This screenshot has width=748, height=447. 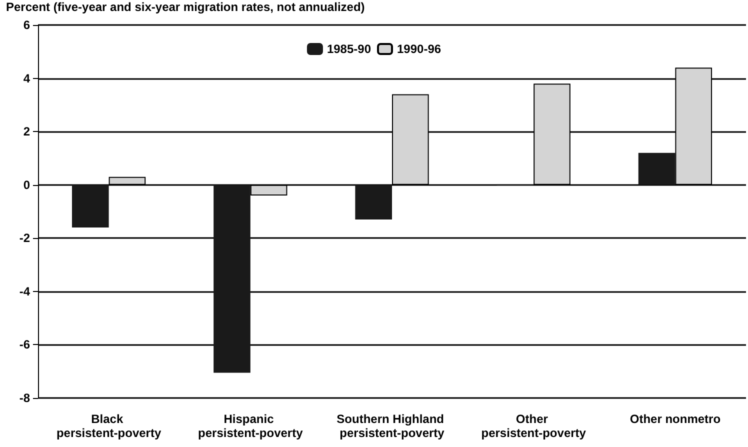 I want to click on y-tick-label: 4, so click(x=26, y=78).